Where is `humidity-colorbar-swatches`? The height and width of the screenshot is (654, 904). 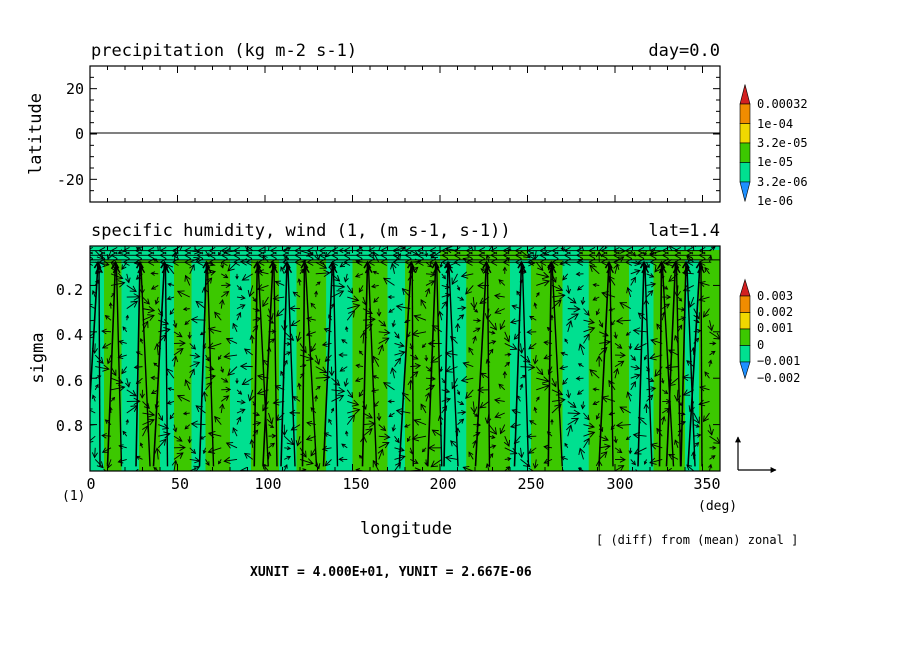
humidity-colorbar-swatches is located at coordinates (745, 329).